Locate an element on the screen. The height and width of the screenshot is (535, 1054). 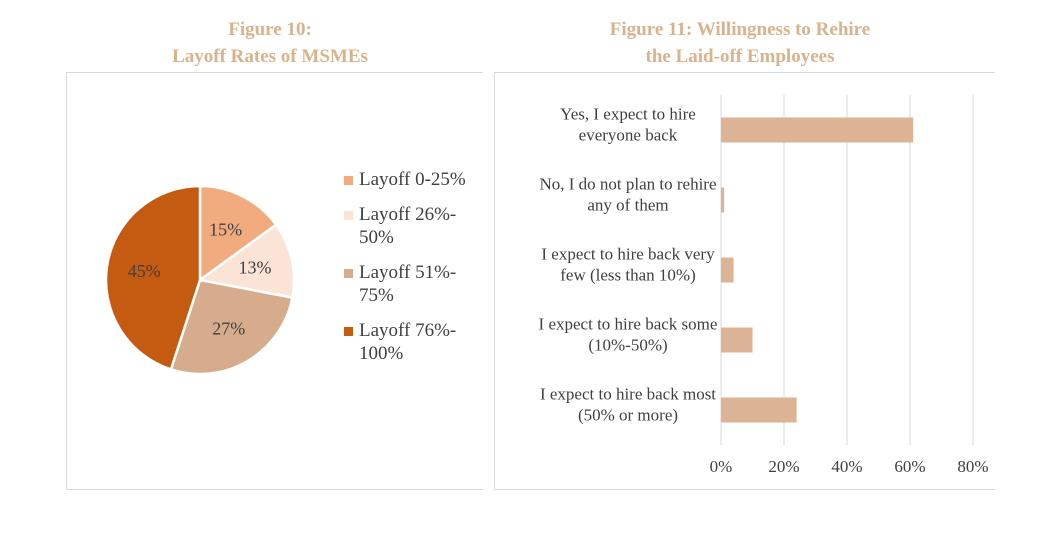
legend-item-1: Layoff 0-25% is located at coordinates (414, 179).